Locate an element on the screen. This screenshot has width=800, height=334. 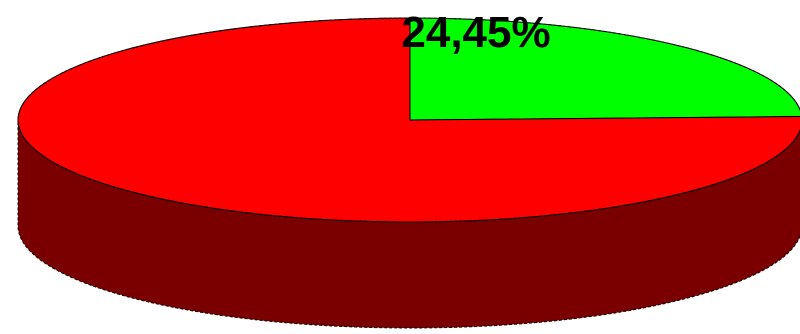
pie-labels: 24,45% is located at coordinates (475, 32).